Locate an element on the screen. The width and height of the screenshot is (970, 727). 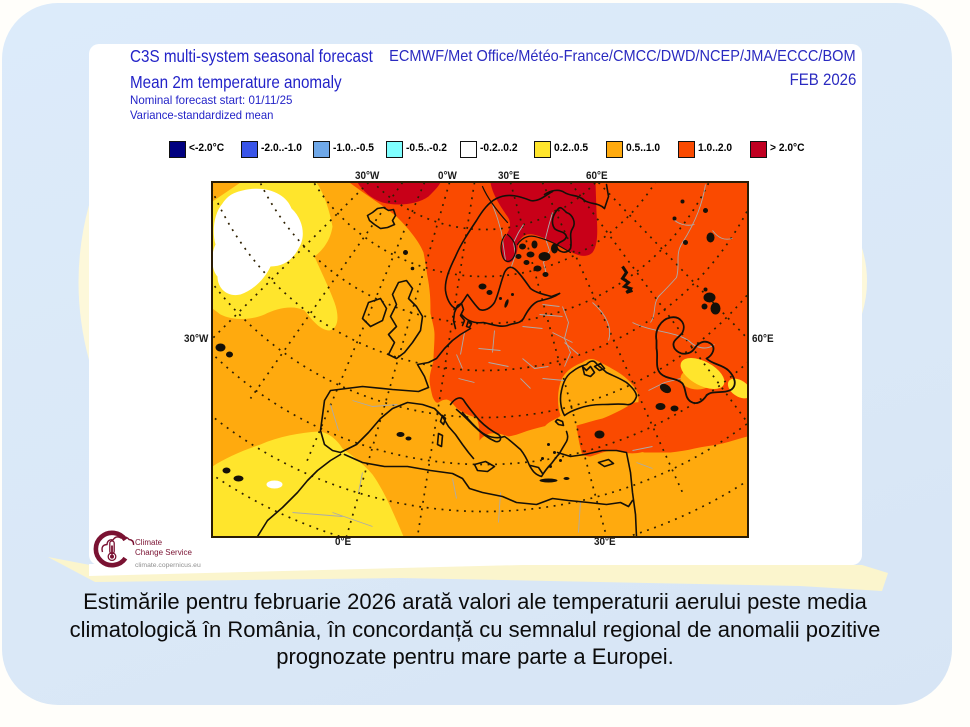
svg-text: Climate is located at coordinates (149, 542).